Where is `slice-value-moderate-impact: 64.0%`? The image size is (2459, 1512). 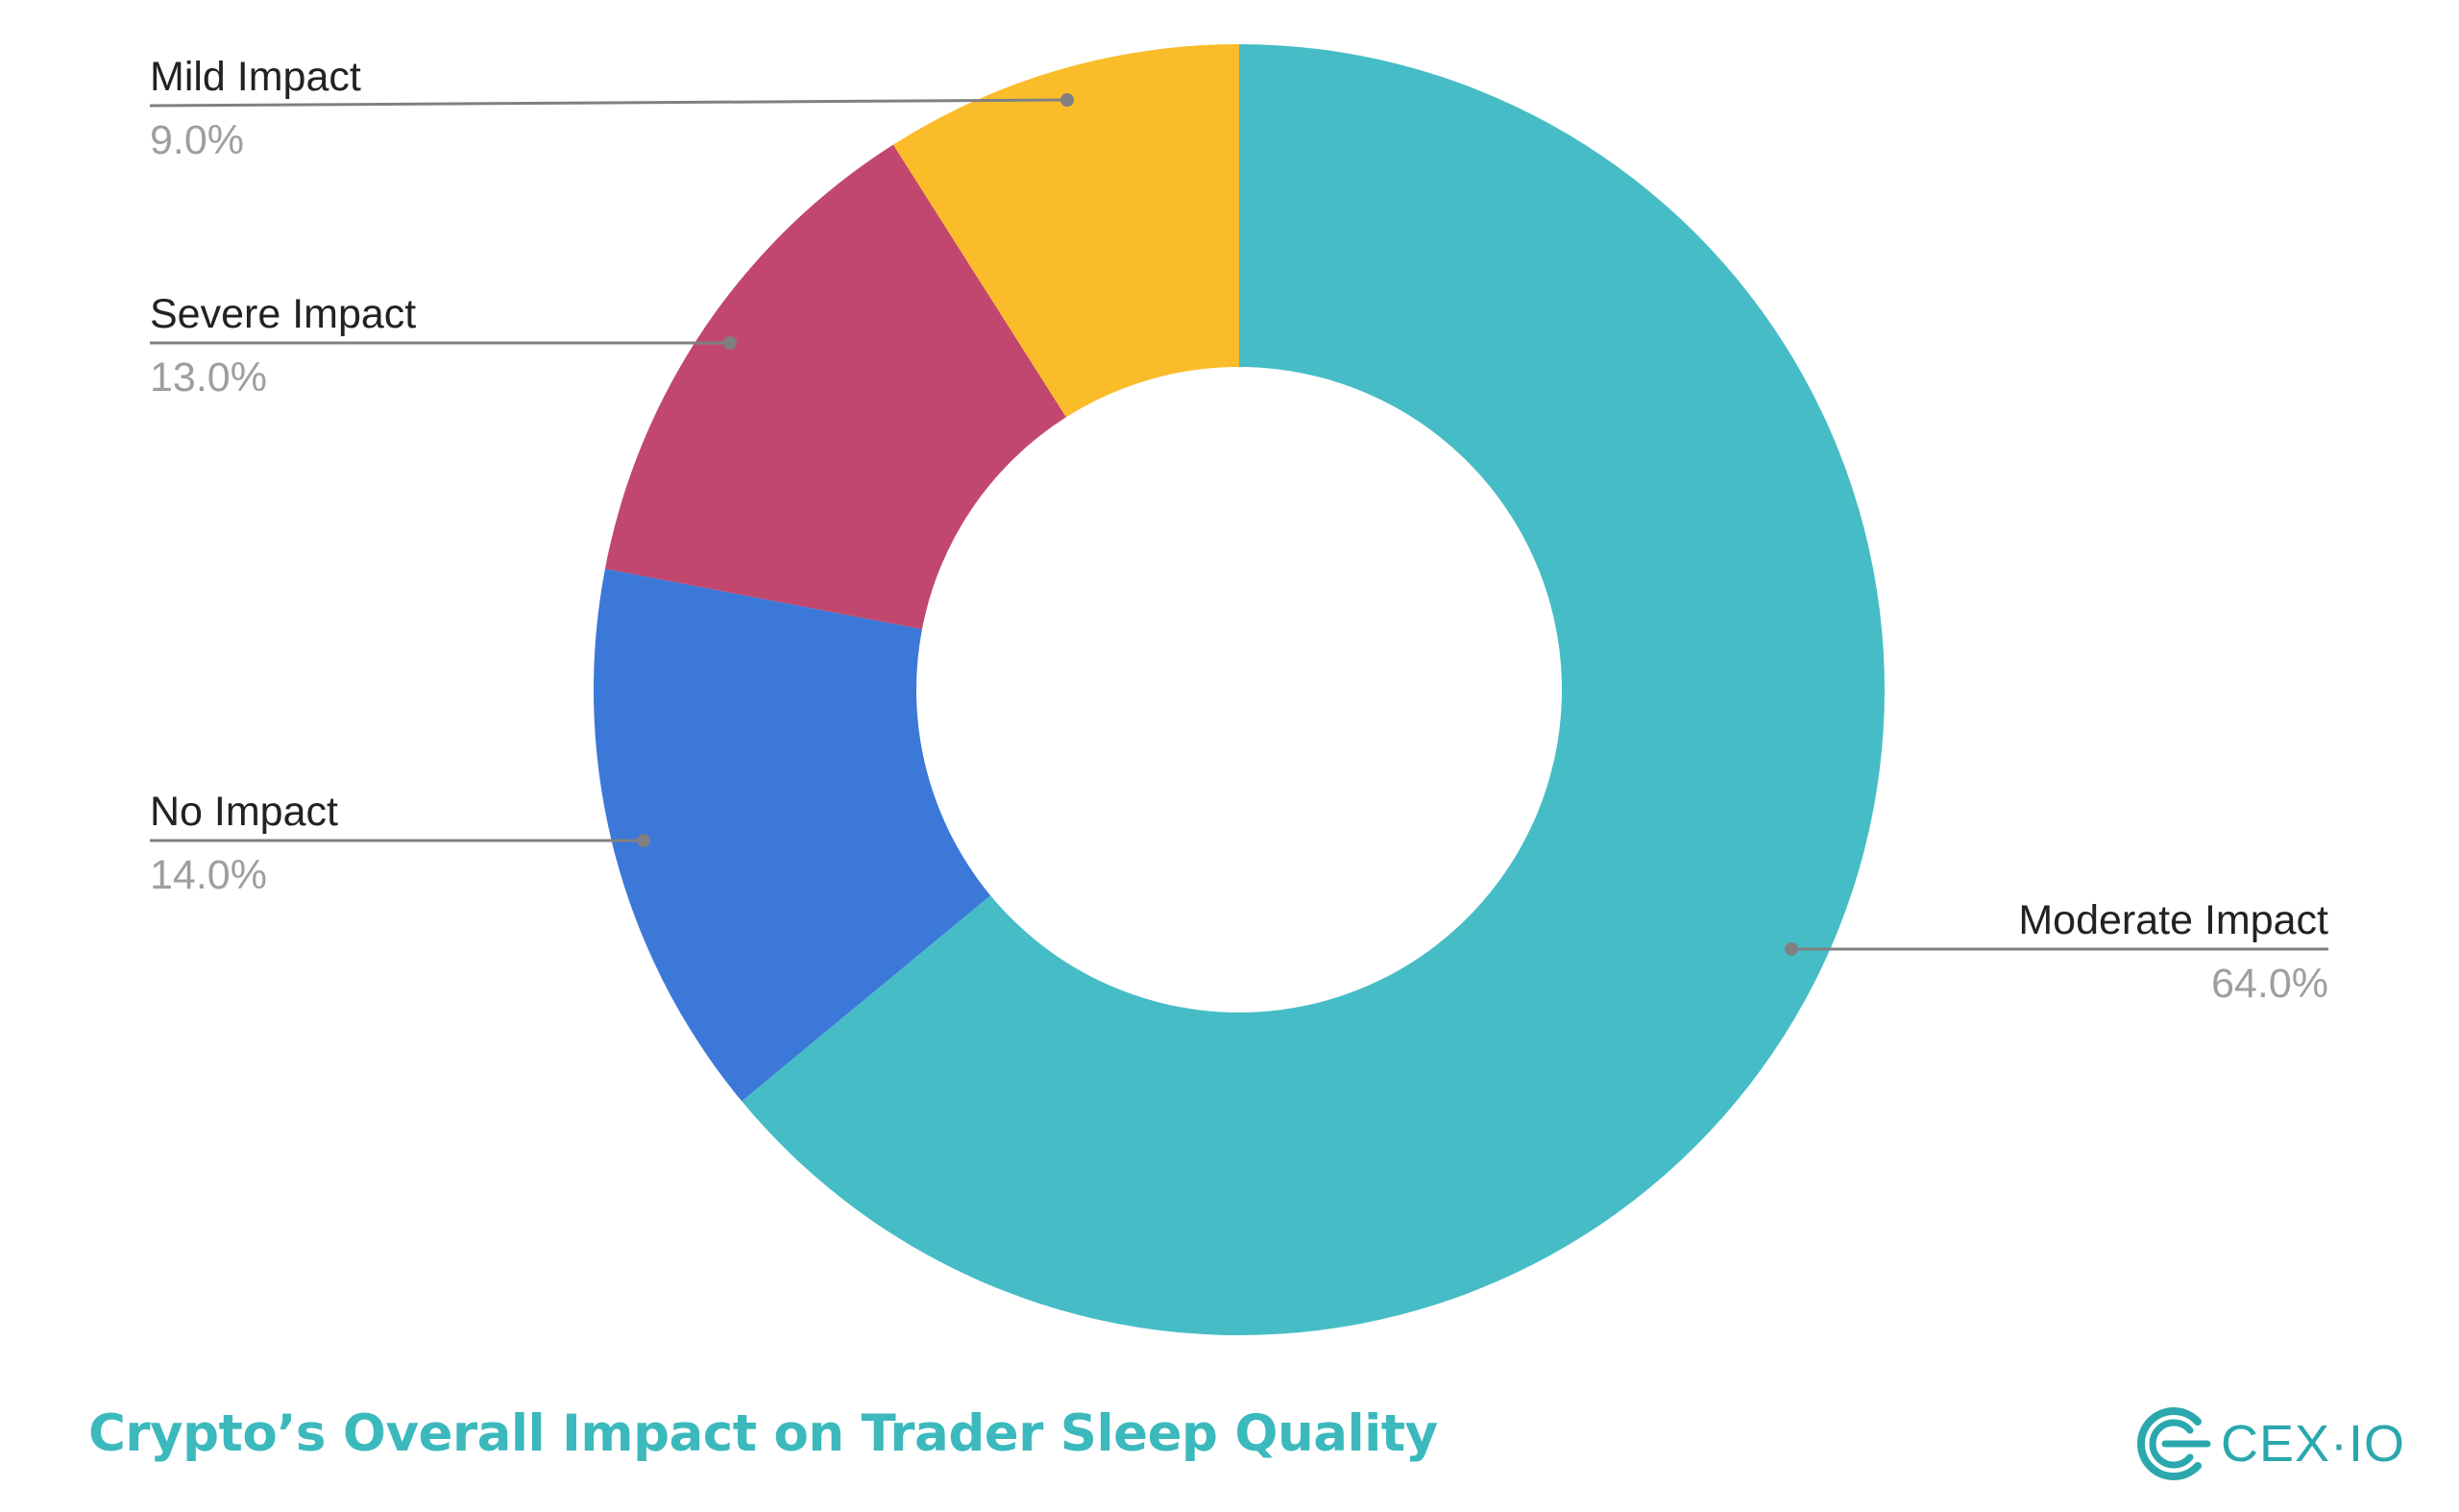
slice-value-moderate-impact: 64.0% is located at coordinates (2269, 984).